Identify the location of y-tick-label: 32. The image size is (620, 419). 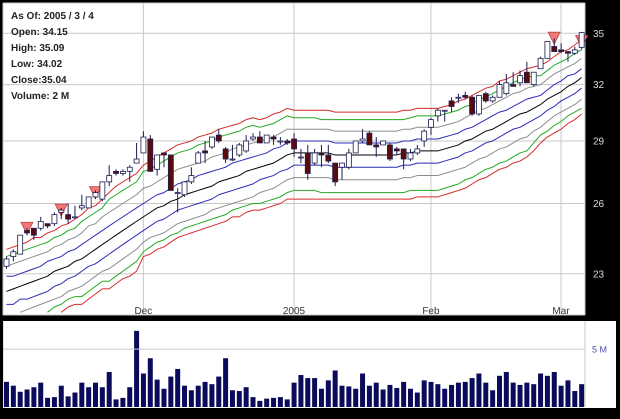
(599, 86).